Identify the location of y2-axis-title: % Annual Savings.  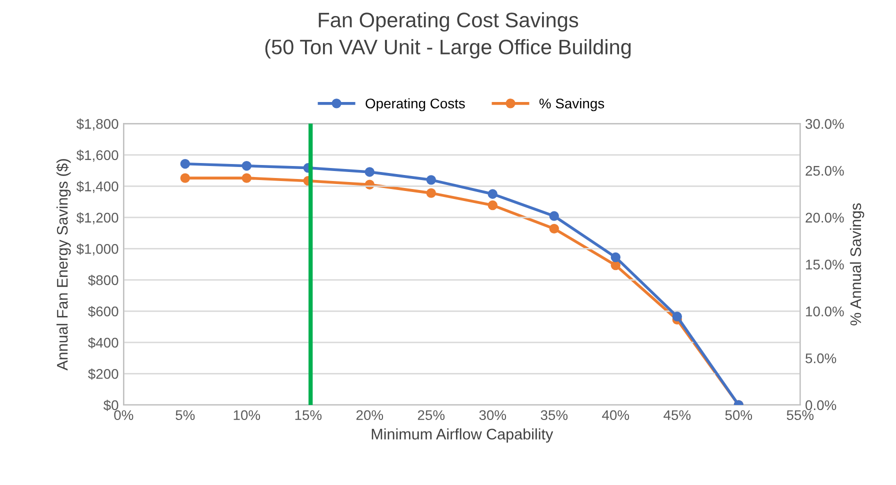
(857, 264).